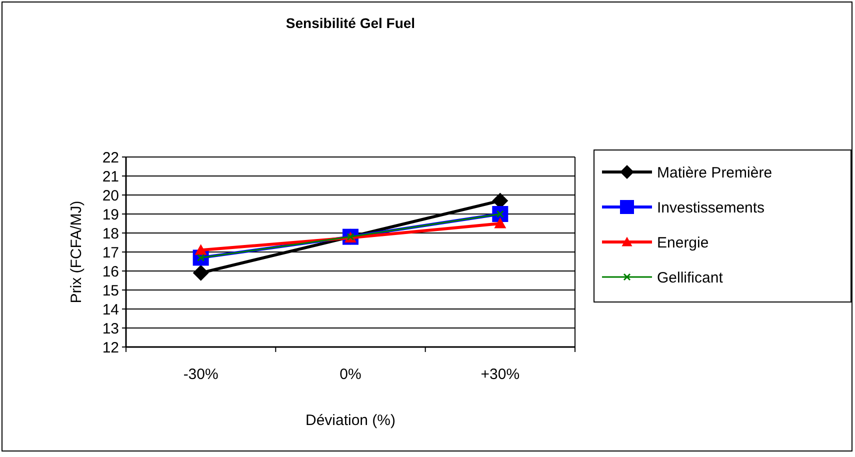 This screenshot has width=855, height=457. I want to click on y-axis-title: Prix (FCFA/MJ), so click(76, 252).